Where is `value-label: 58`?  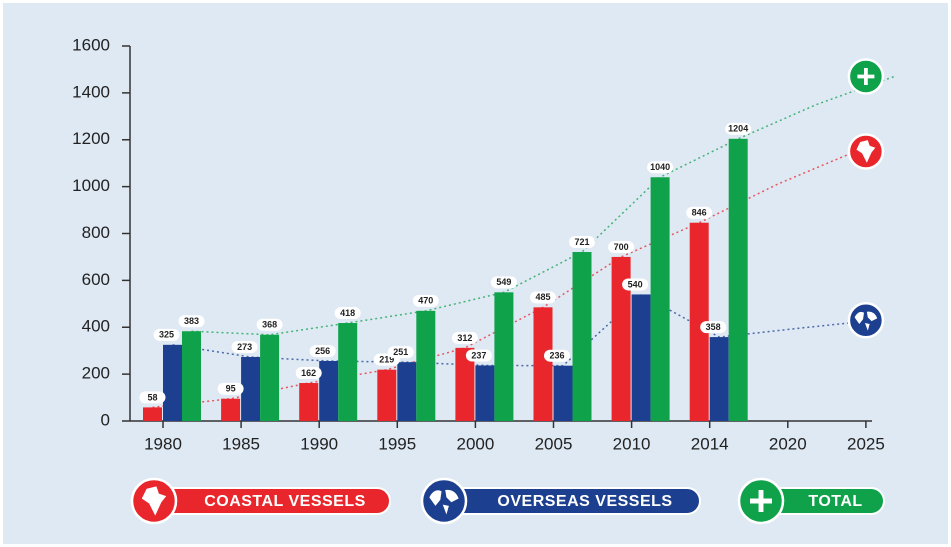 value-label: 58 is located at coordinates (152, 397).